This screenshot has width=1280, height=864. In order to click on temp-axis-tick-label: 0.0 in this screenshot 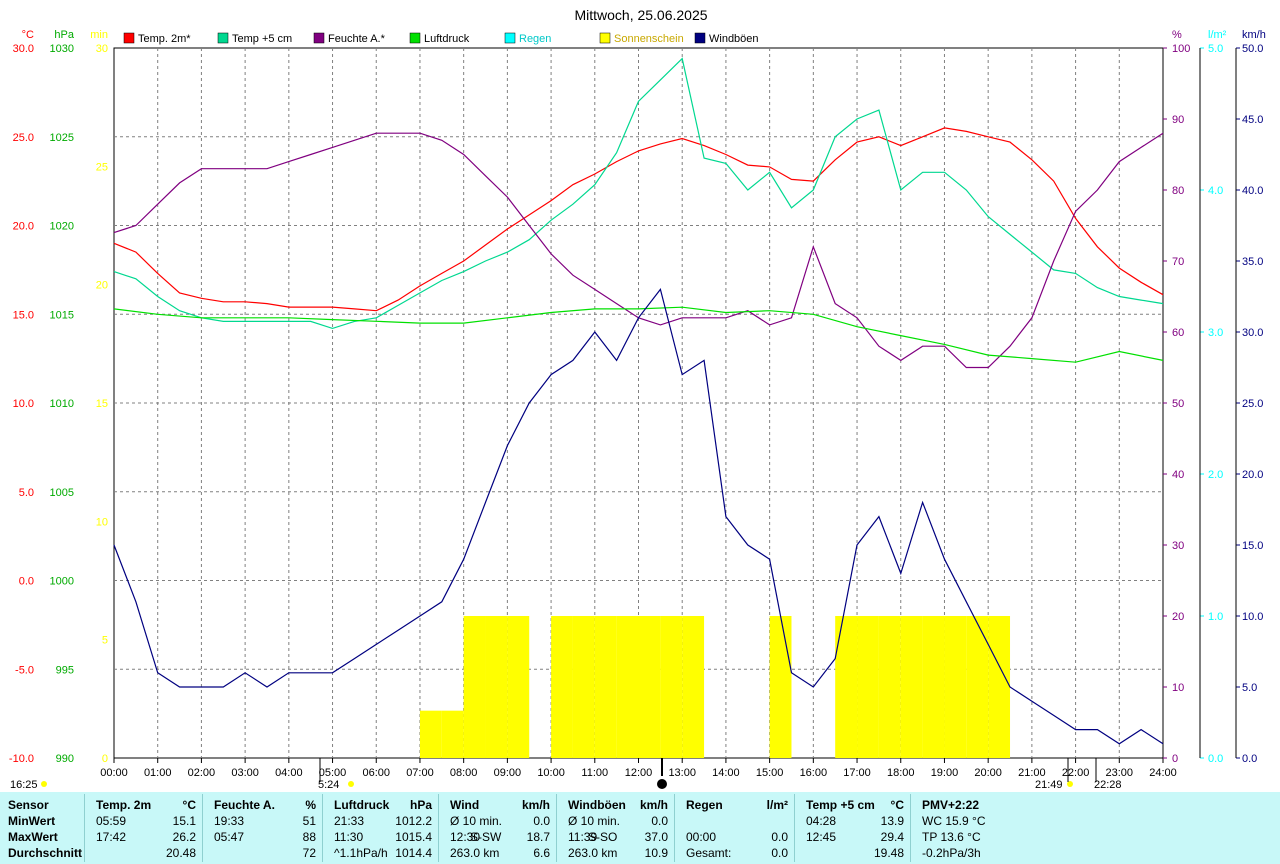, I will do `click(26, 582)`.